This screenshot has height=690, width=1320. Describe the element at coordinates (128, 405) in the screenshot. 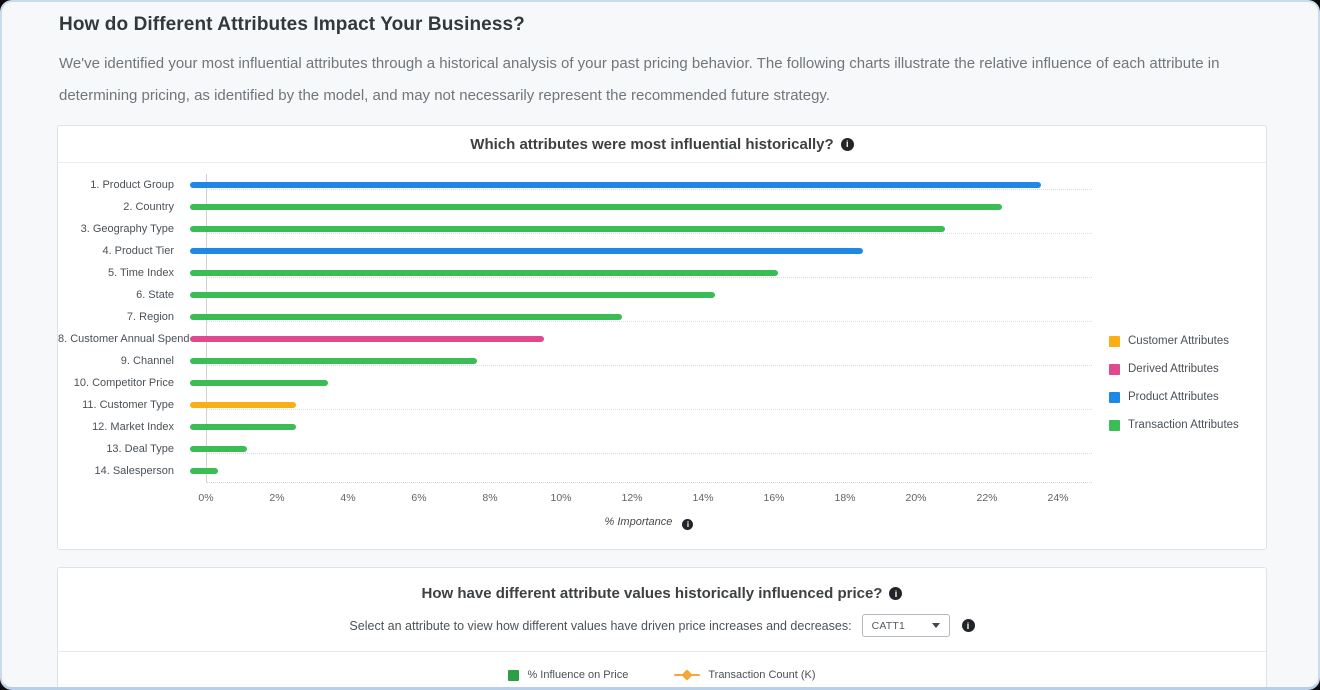

I see `category-label: 11. Customer Type` at that location.